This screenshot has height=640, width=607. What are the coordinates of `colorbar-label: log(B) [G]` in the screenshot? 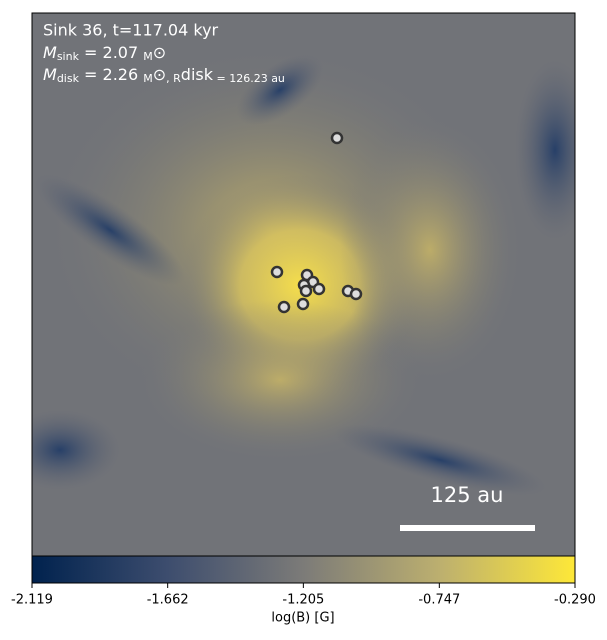 It's located at (302, 618).